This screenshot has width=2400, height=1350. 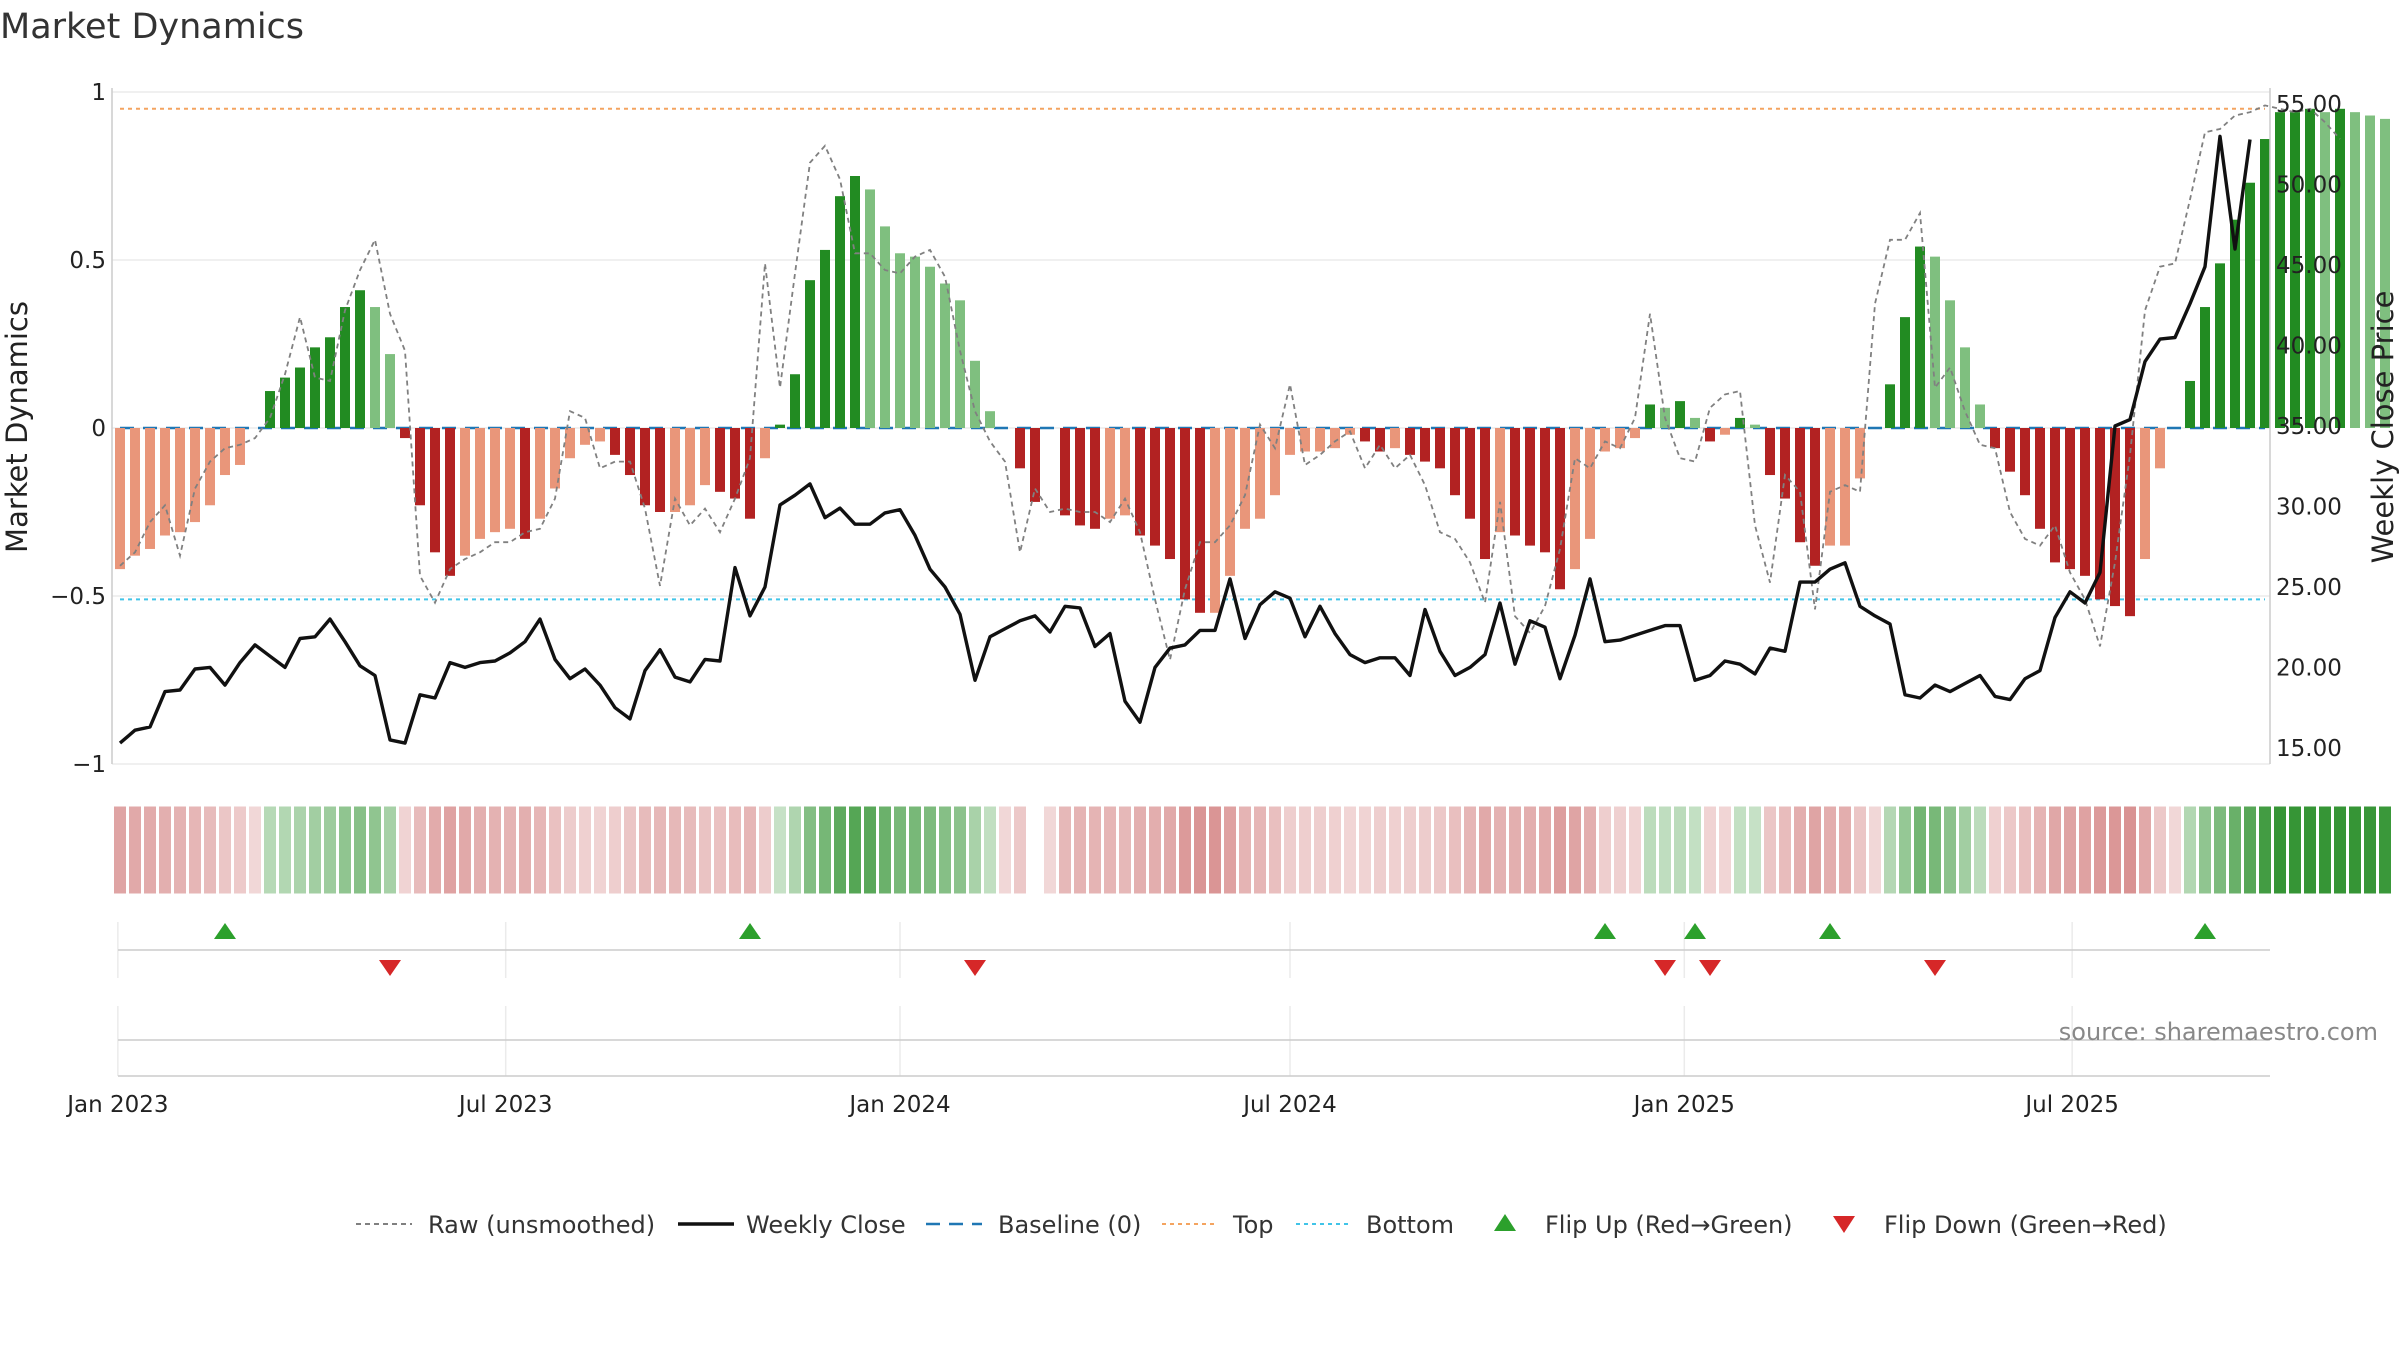 I want to click on right-tick-label: 50.00, so click(x=2309, y=186).